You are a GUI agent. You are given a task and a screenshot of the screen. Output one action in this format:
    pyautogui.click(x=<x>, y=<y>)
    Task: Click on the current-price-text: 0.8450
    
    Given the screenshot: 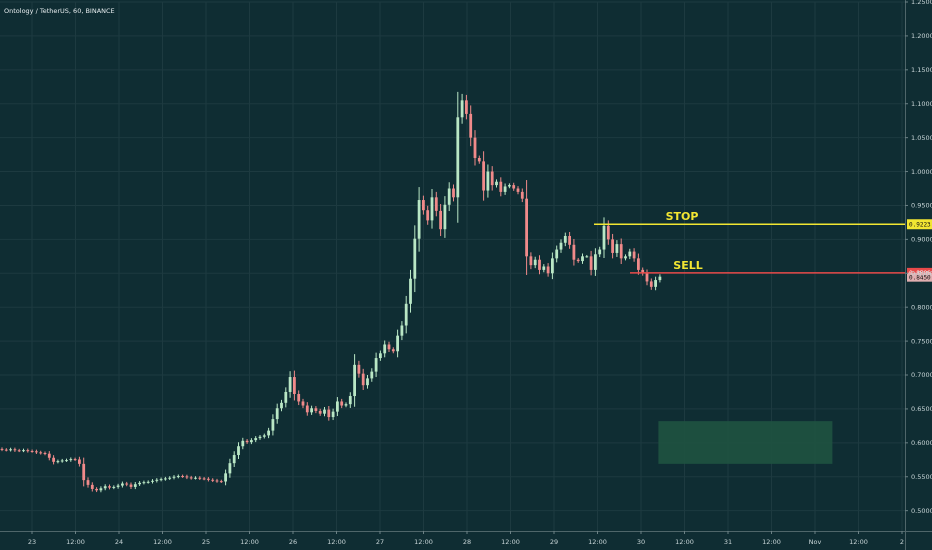 What is the action you would take?
    pyautogui.click(x=920, y=277)
    